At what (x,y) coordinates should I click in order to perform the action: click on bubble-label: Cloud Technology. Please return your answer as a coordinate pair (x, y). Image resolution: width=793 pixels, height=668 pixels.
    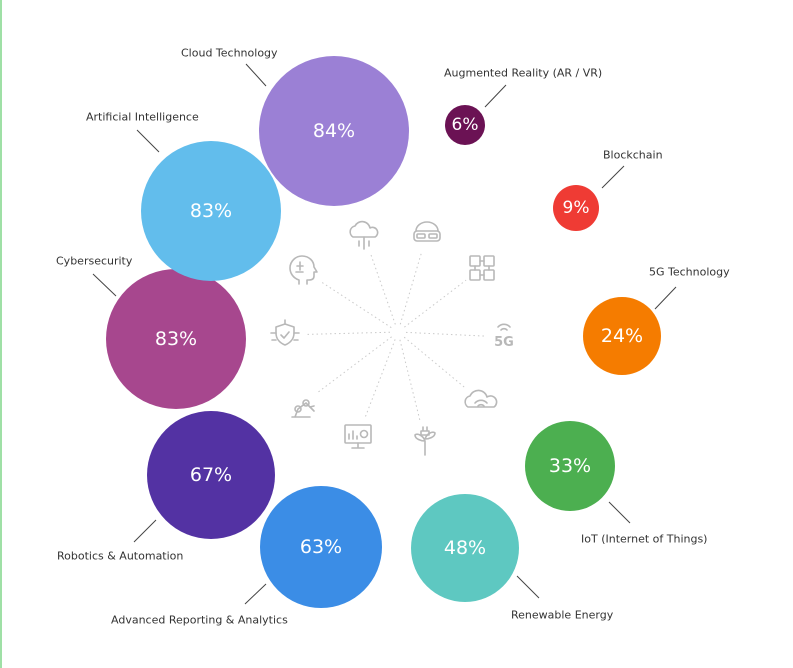
    Looking at the image, I should click on (229, 53).